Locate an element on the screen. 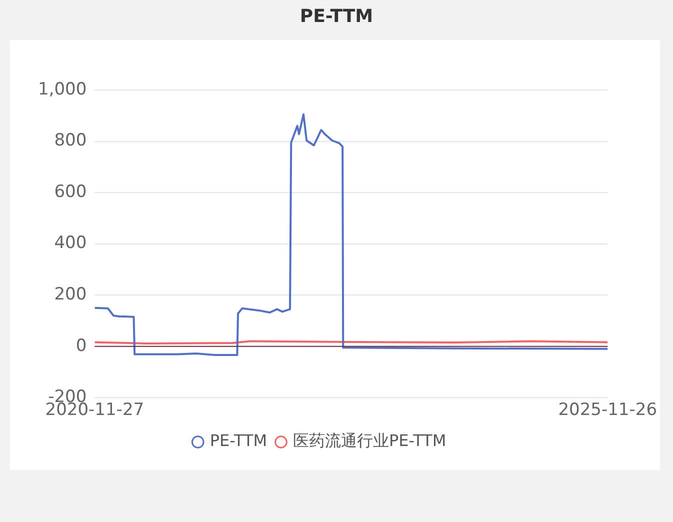 The width and height of the screenshot is (673, 522). x-tick-label: 2025-11-26 is located at coordinates (607, 410).